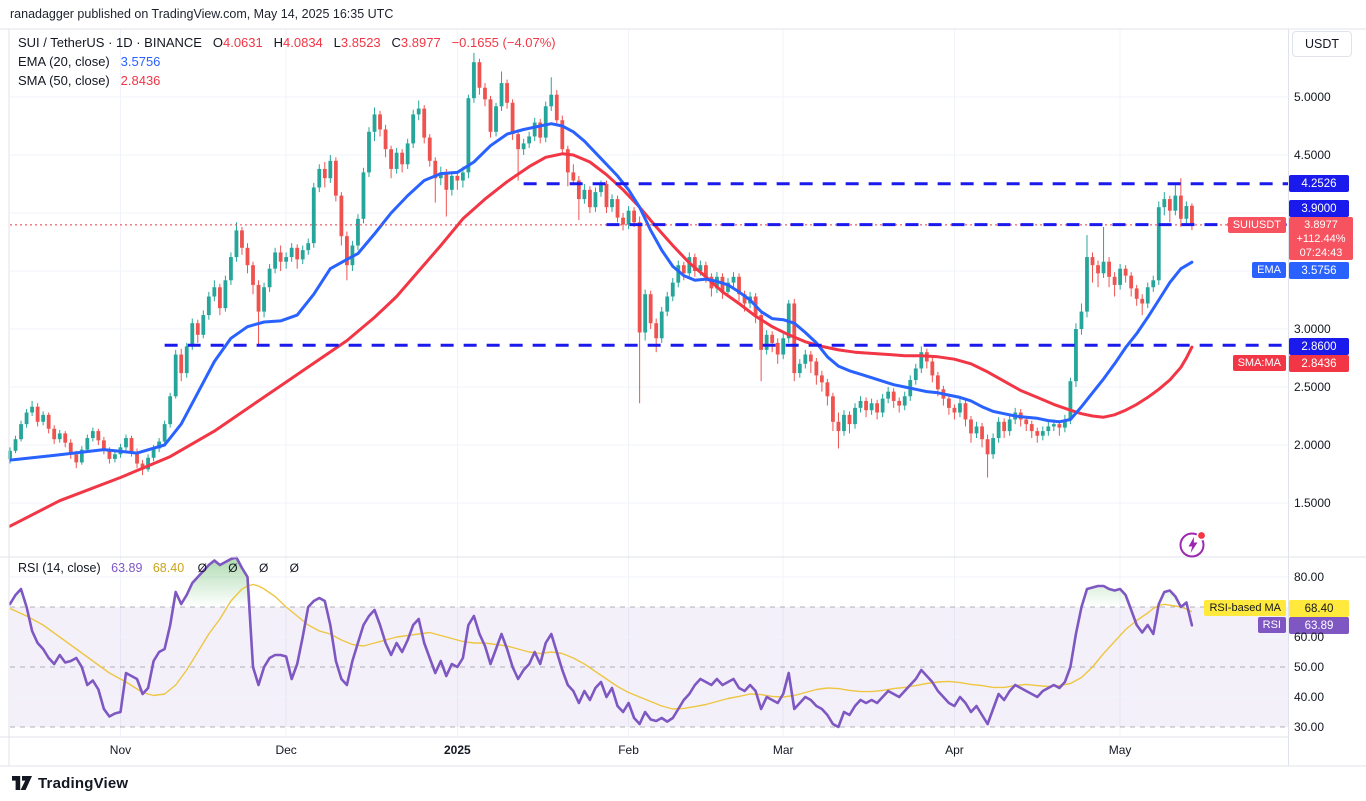 The image size is (1366, 801). What do you see at coordinates (1319, 208) in the screenshot?
I see `level-label-3-9000: 3.9000` at bounding box center [1319, 208].